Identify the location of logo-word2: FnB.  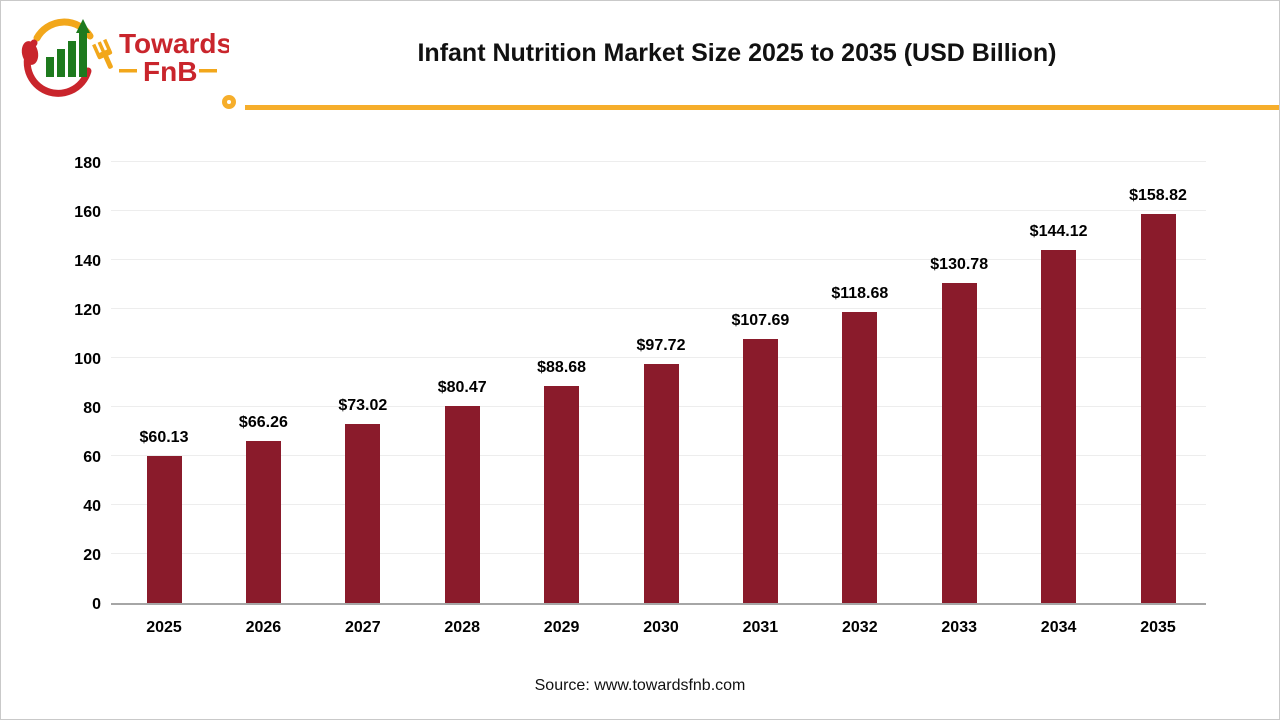
(170, 71).